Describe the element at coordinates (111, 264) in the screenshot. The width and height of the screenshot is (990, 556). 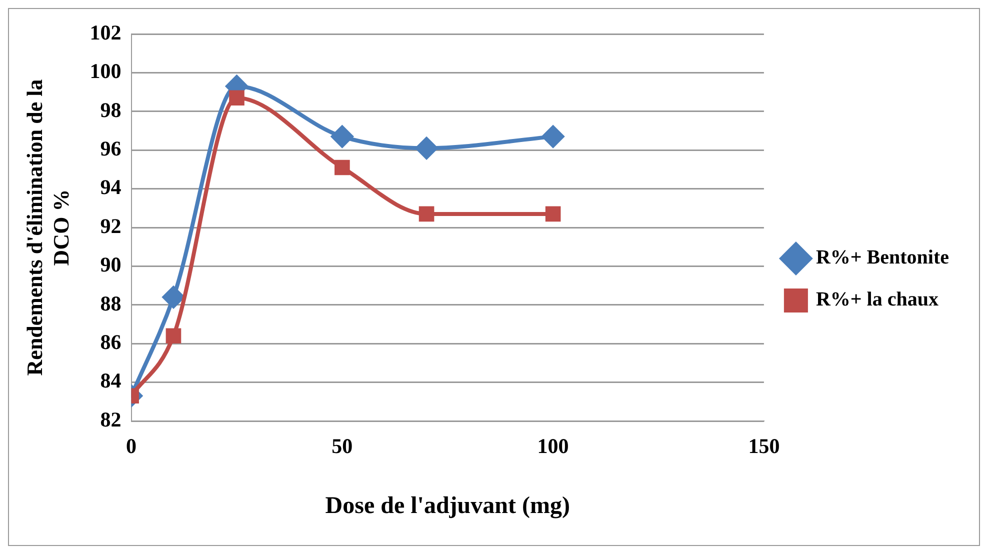
I see `y-tick-label: 90` at that location.